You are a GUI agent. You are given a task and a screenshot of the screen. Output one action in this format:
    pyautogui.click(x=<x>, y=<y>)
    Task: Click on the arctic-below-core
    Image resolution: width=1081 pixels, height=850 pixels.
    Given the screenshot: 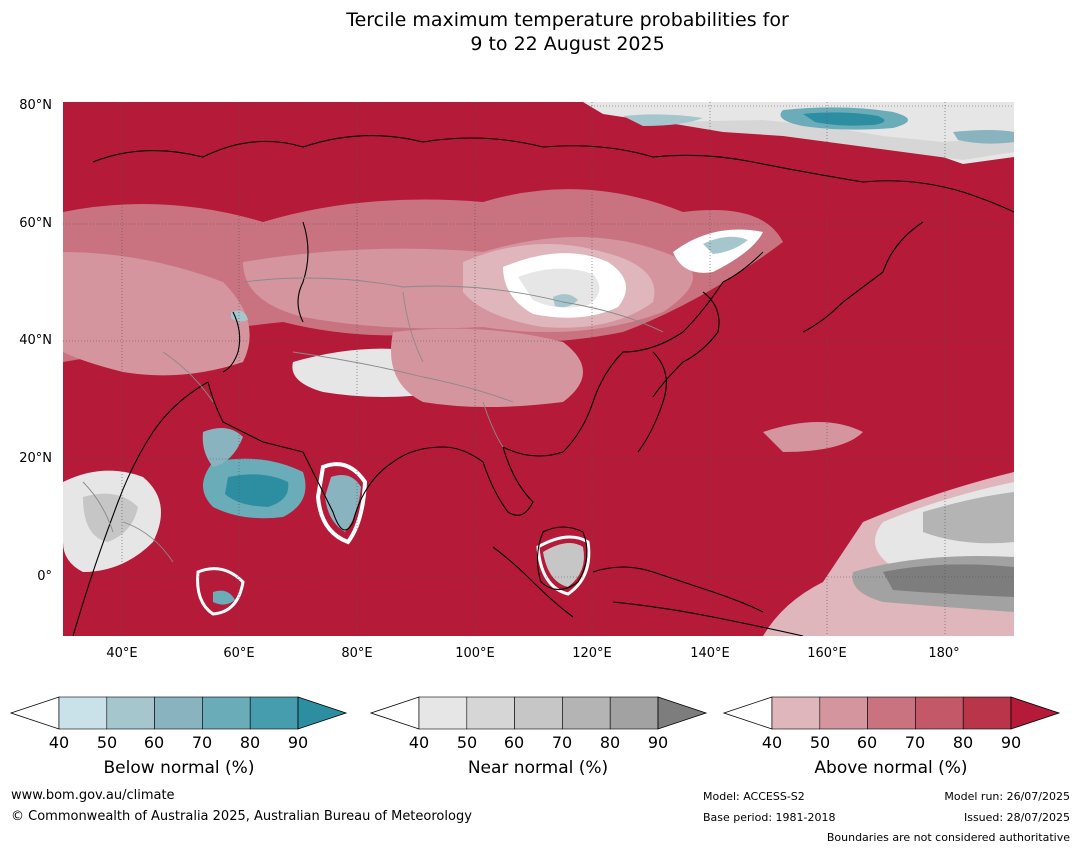 What is the action you would take?
    pyautogui.click(x=844, y=119)
    